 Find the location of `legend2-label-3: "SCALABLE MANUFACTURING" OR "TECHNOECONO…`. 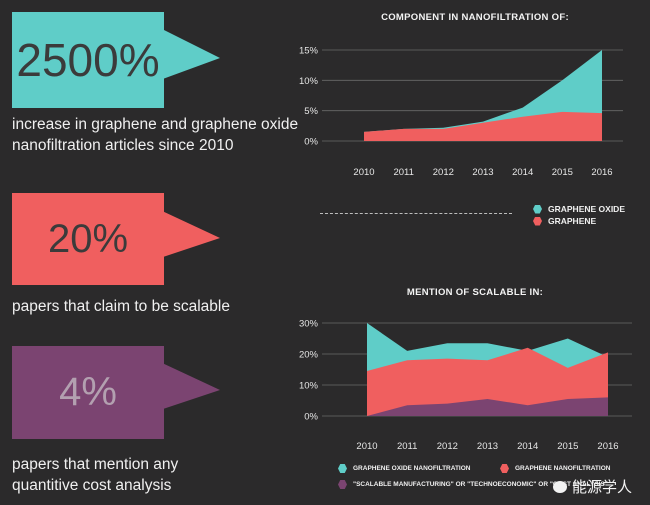

legend2-label-3: "SCALABLE MANUFACTURING" OR "TECHNOECONO… is located at coordinates (480, 484).